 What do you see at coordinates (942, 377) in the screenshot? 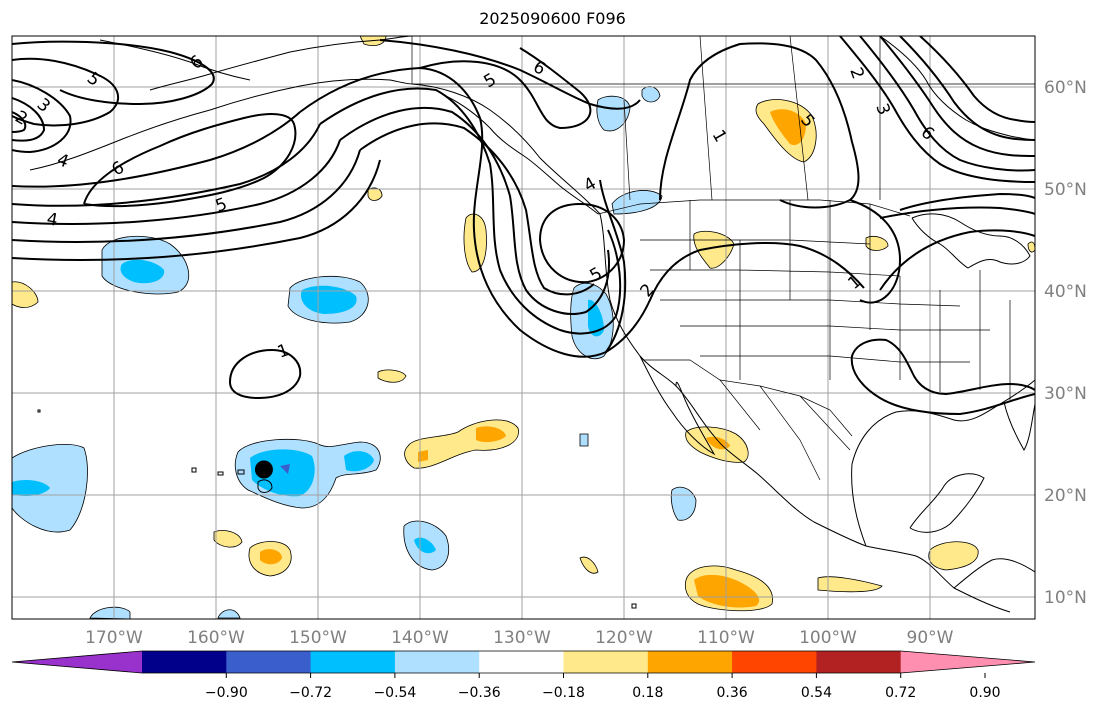
I see `contour-1-southeast` at bounding box center [942, 377].